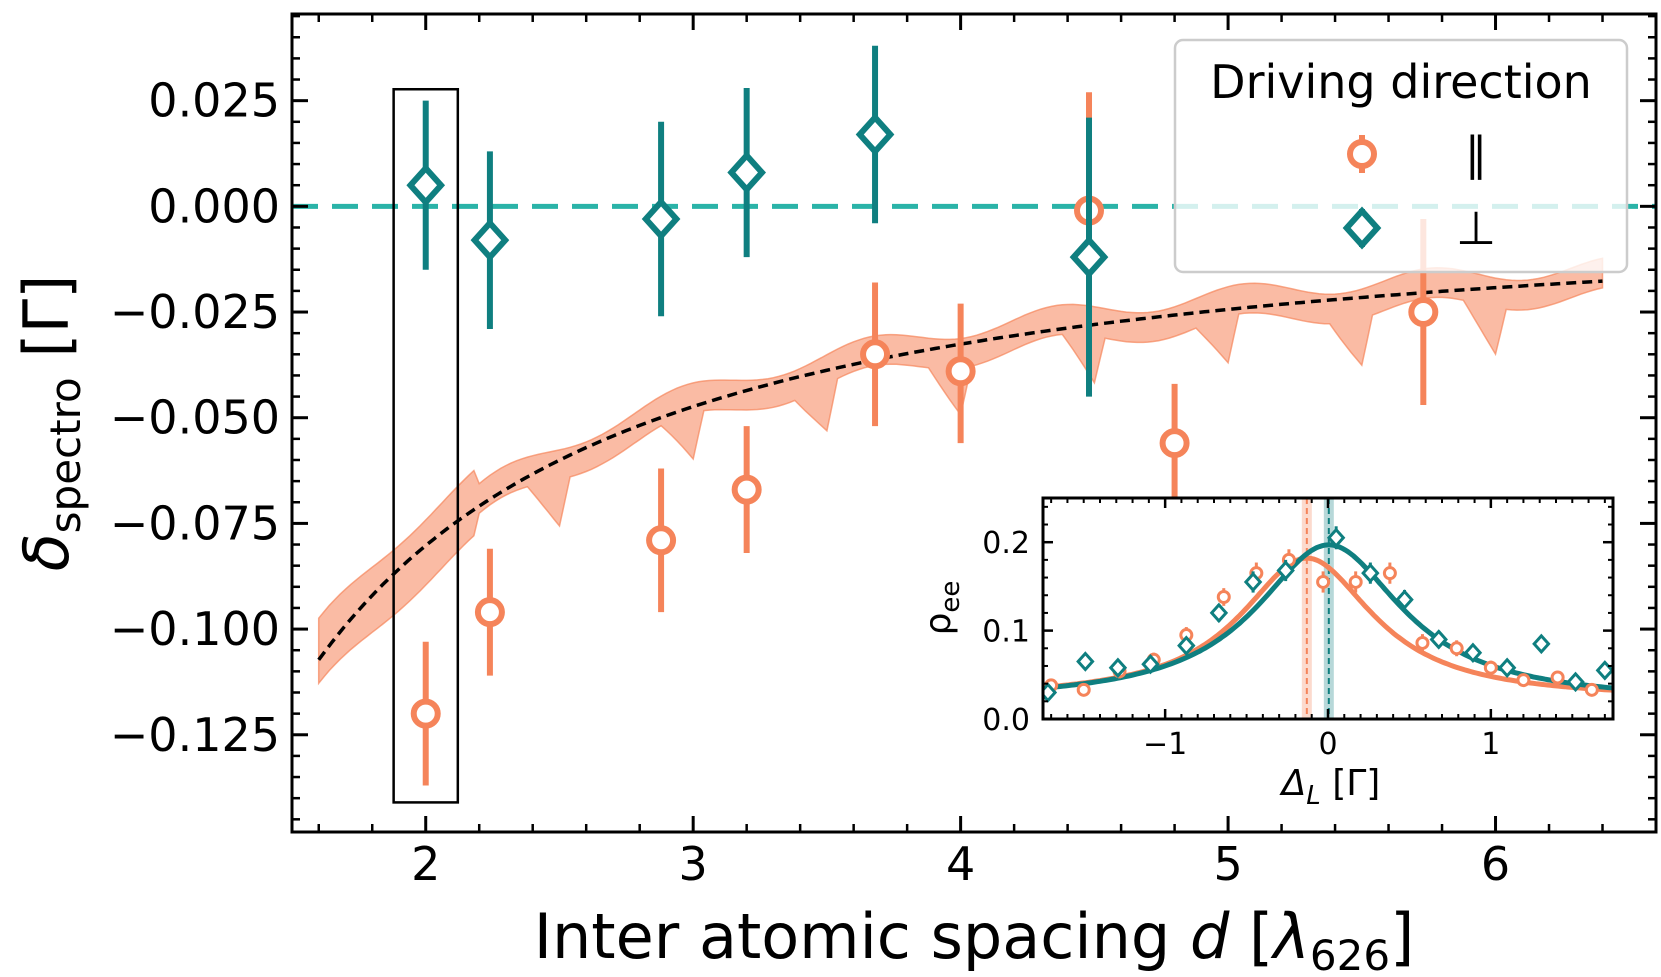 This screenshot has height=977, width=1661. I want to click on inset-plot: −1 0 1 0.0 0.1 0.2 ΔL [Γ] ρee, so click(1266, 653).